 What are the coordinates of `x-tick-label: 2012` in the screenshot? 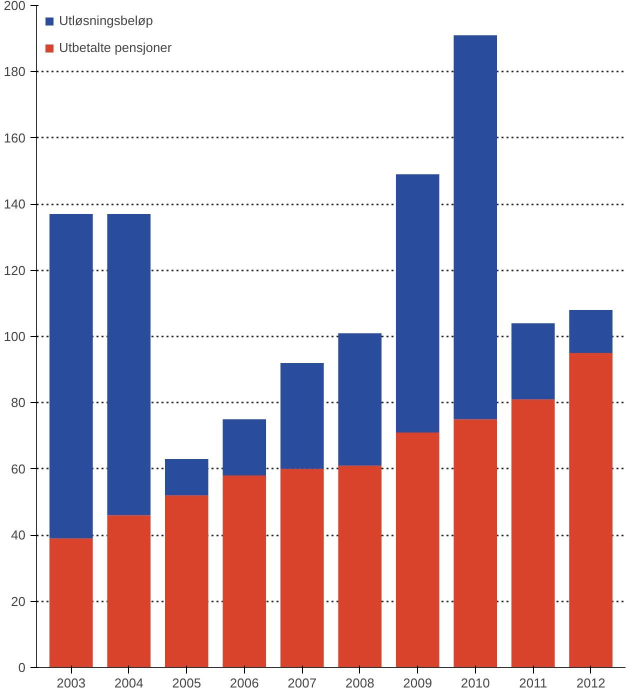 It's located at (591, 683).